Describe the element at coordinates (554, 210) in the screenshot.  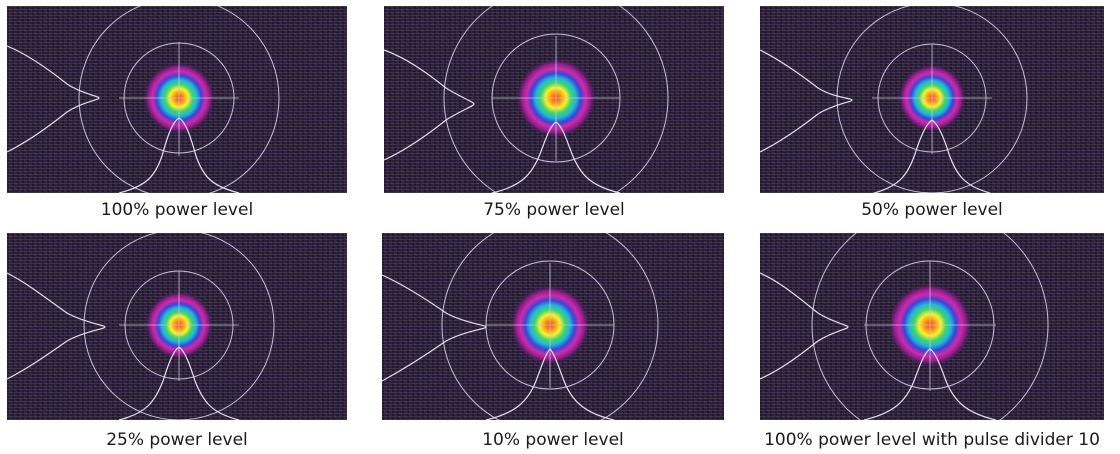
I see `caption-label: 75% power level` at that location.